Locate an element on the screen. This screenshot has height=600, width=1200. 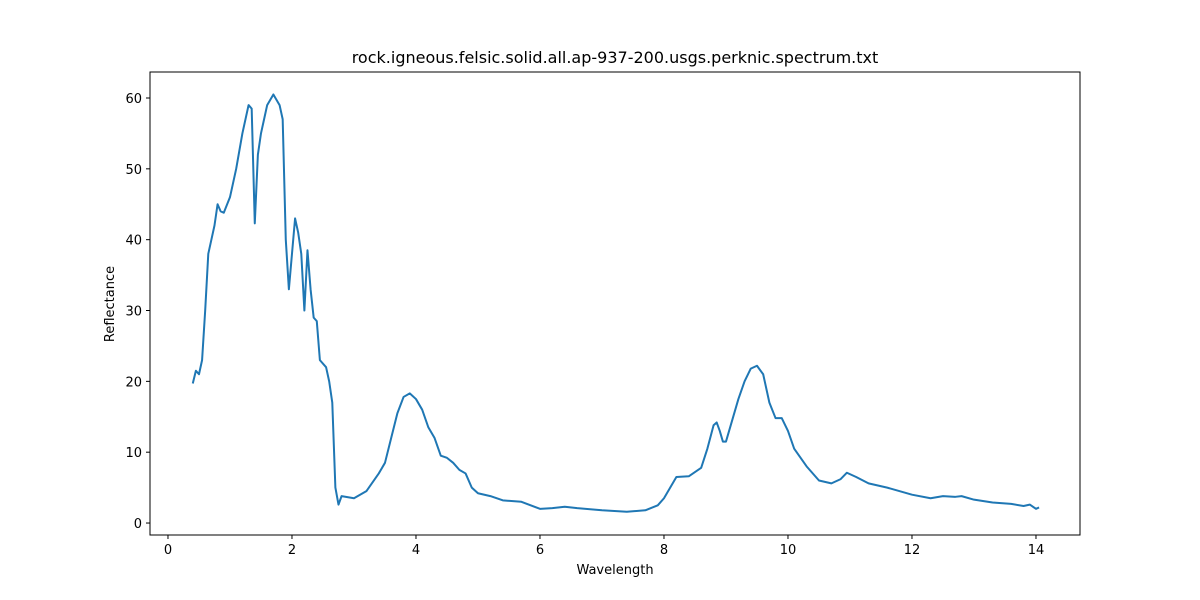
x-tick-label: 0 is located at coordinates (168, 550).